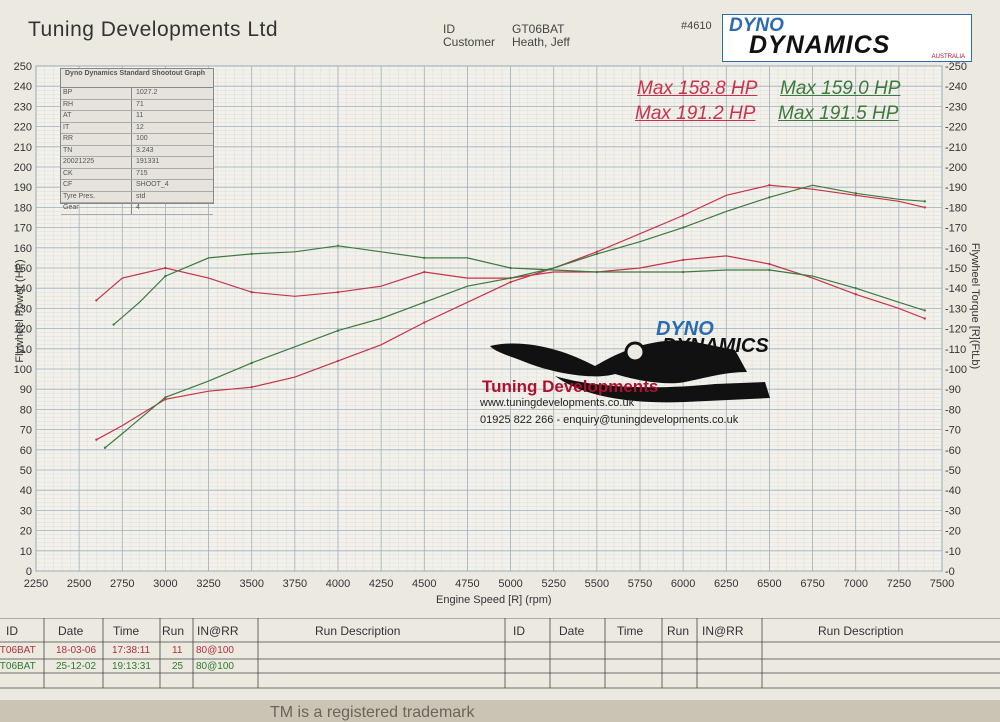 This screenshot has height=722, width=1000. What do you see at coordinates (956, 229) in the screenshot?
I see `y-tick-label-right: -170` at bounding box center [956, 229].